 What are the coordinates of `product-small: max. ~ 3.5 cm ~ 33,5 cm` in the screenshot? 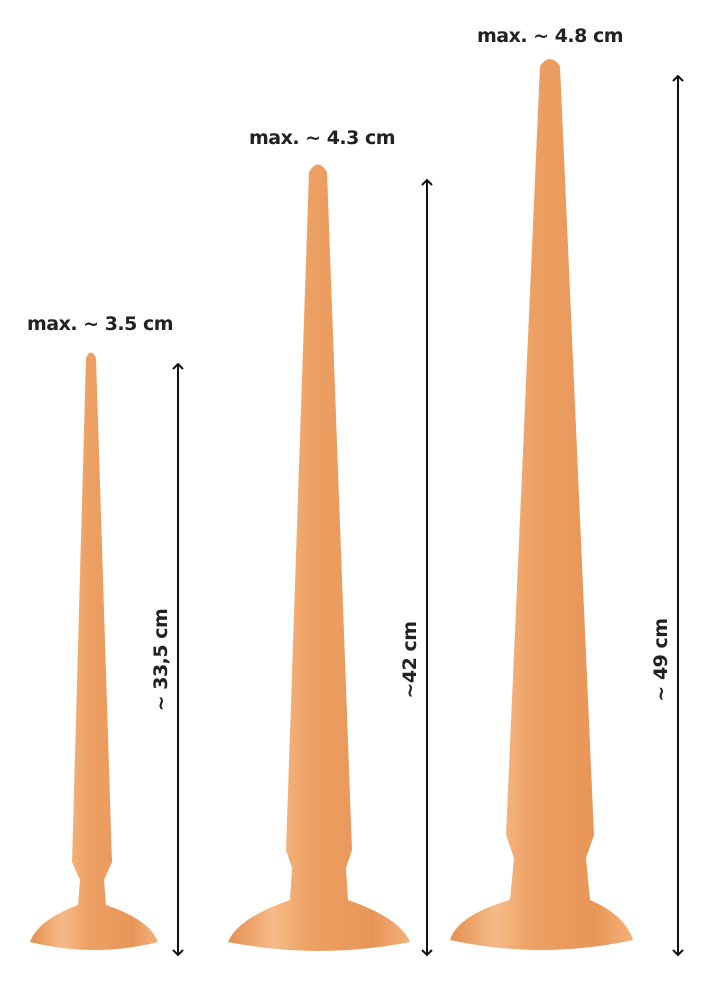 It's located at (105, 635).